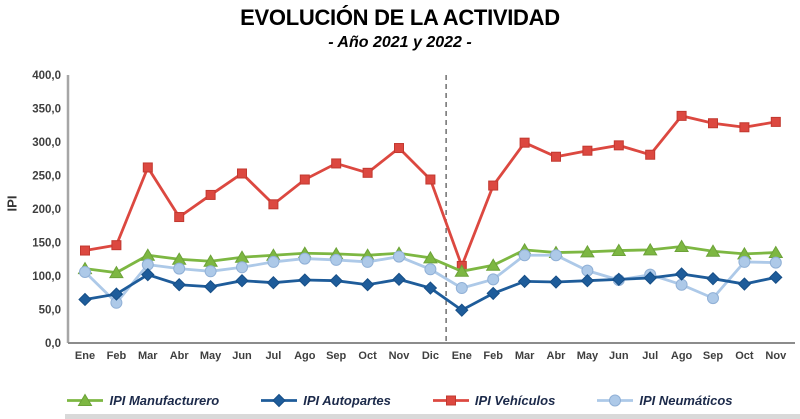 The image size is (800, 419). What do you see at coordinates (53, 344) in the screenshot?
I see `y-tick-label: 0,0` at bounding box center [53, 344].